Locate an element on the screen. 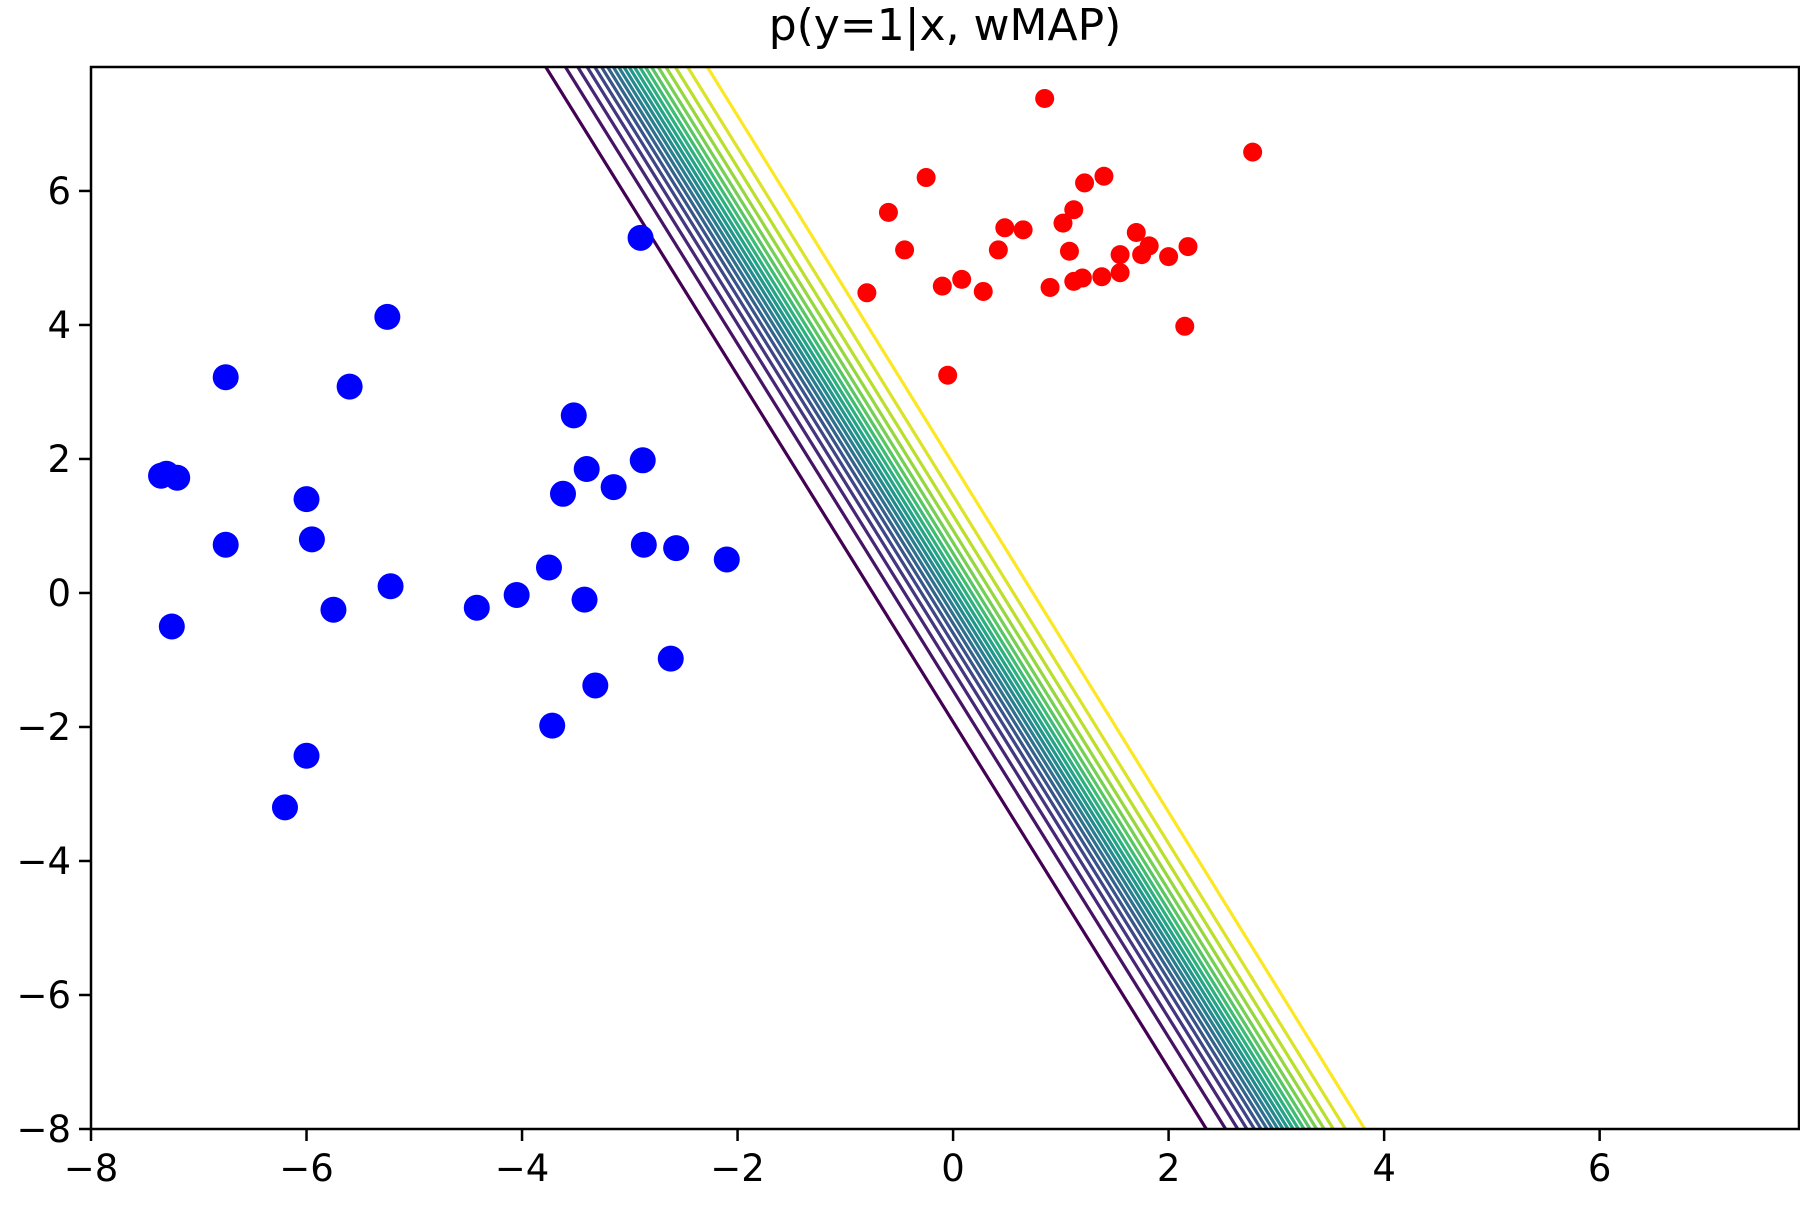  x-tick-label: 4 is located at coordinates (1384, 1168).